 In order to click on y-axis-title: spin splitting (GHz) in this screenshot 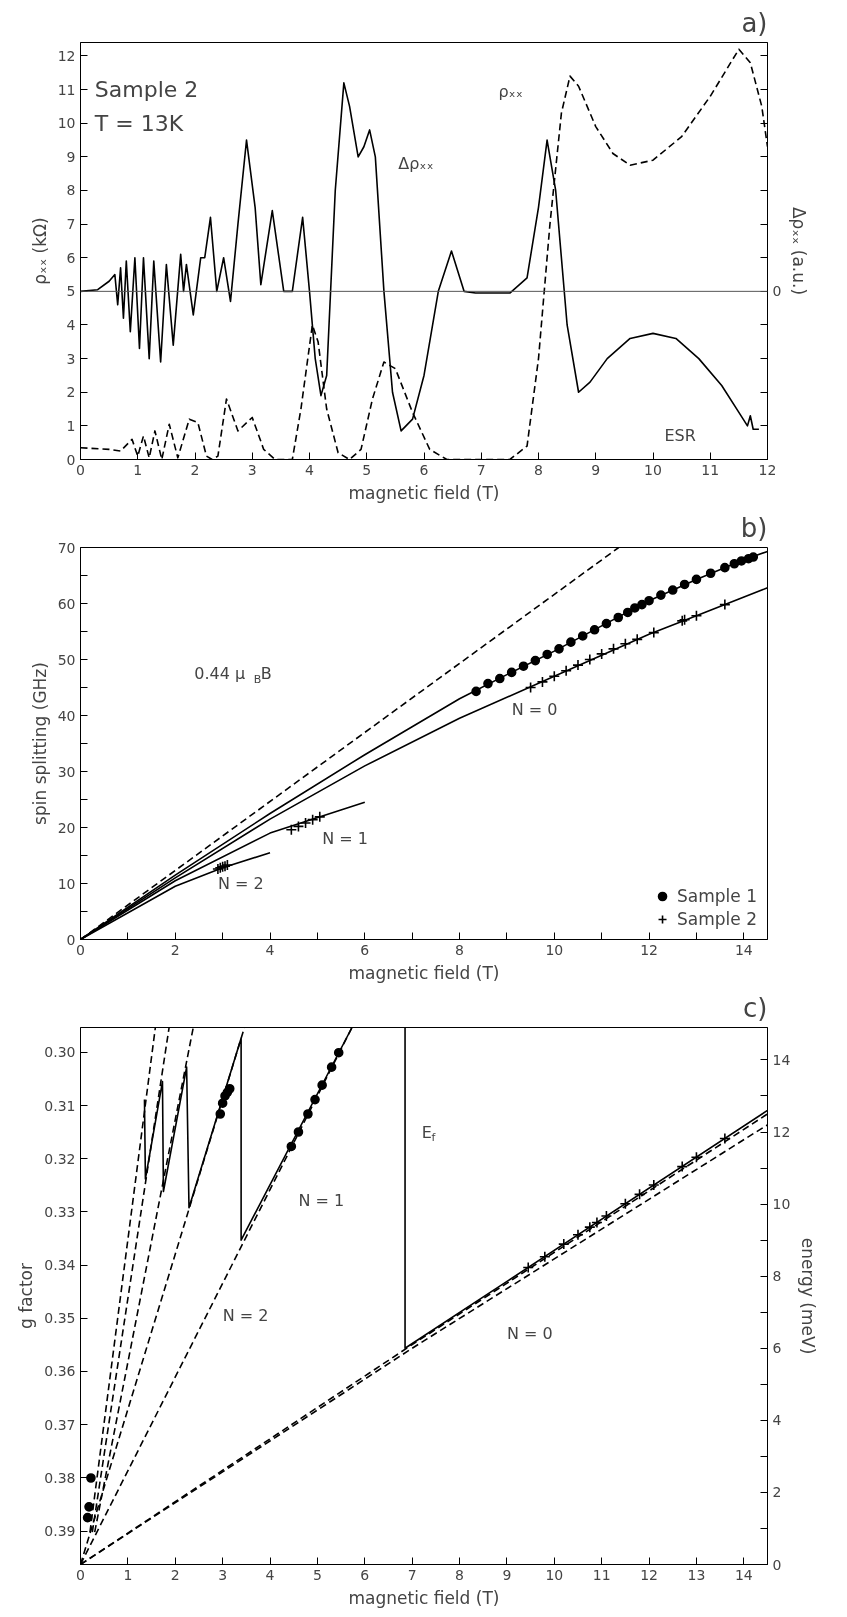, I will do `click(39, 743)`.